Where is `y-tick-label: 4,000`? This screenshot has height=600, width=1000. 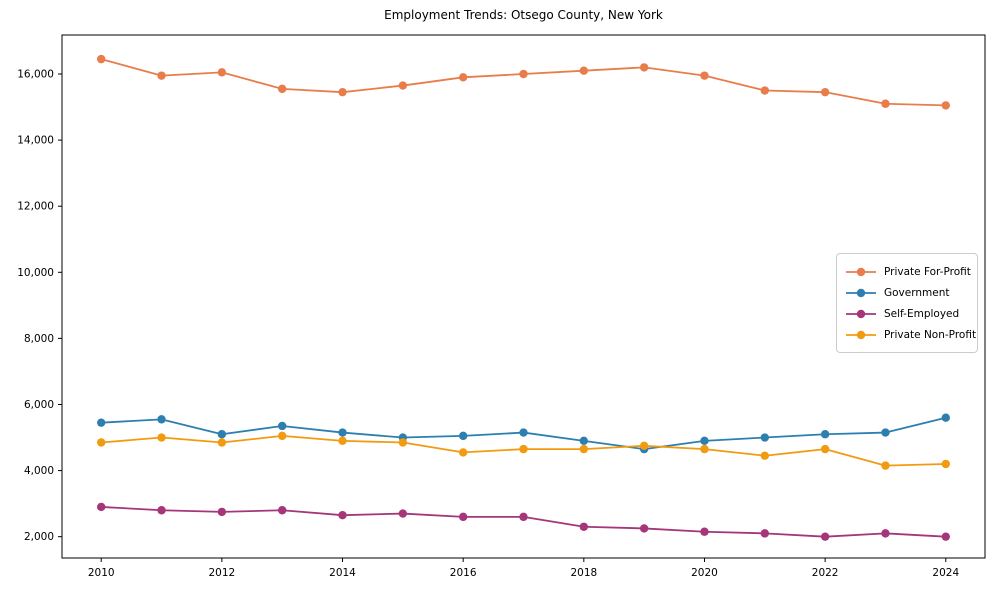 y-tick-label: 4,000 is located at coordinates (39, 471).